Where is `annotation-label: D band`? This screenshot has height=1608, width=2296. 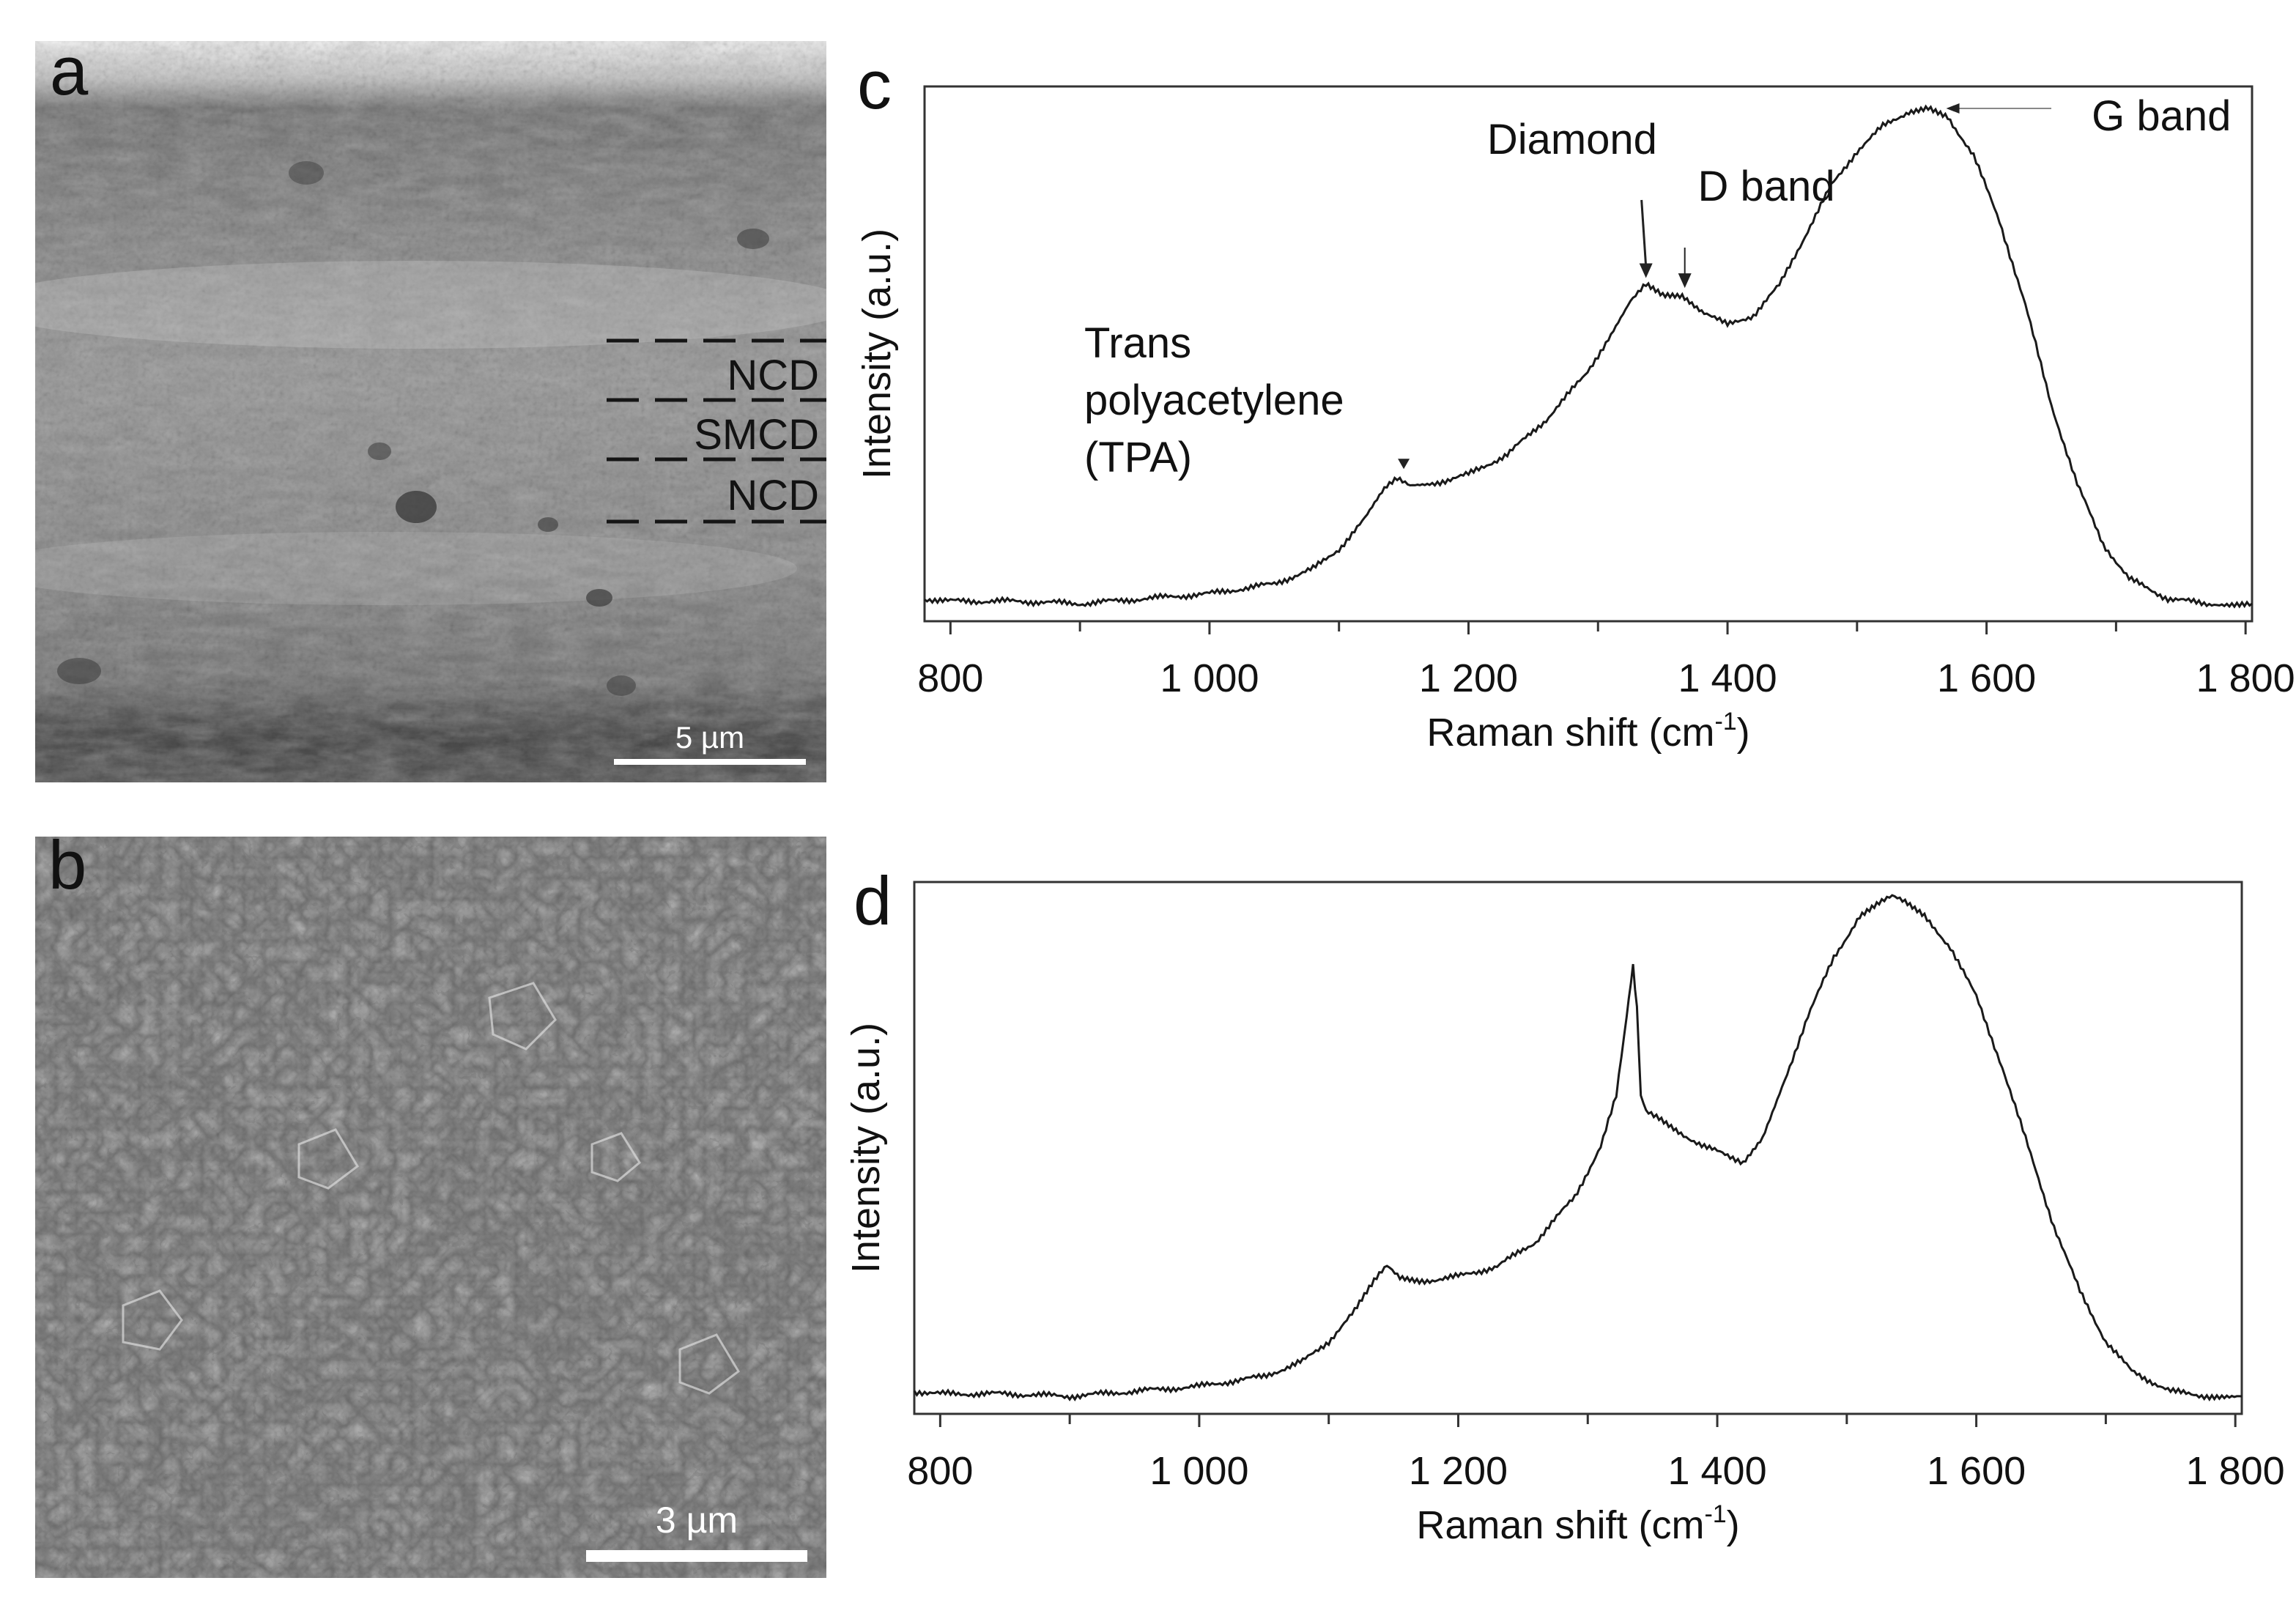 annotation-label: D band is located at coordinates (1766, 186).